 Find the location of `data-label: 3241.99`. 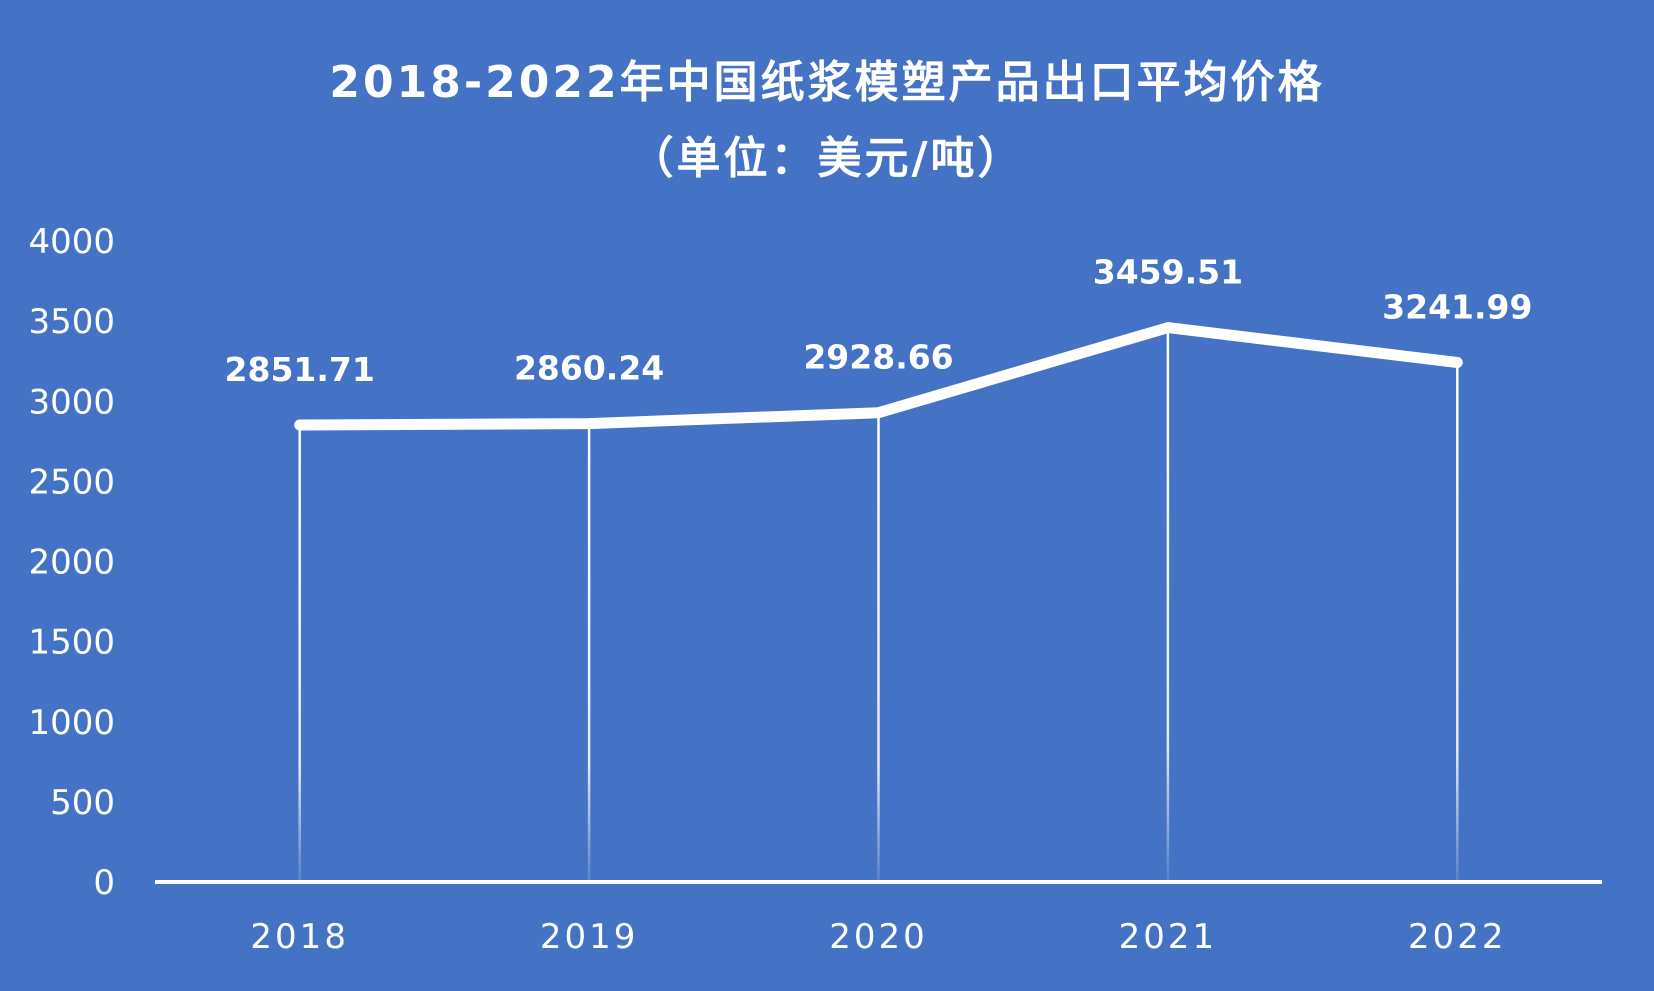

data-label: 3241.99 is located at coordinates (1457, 306).